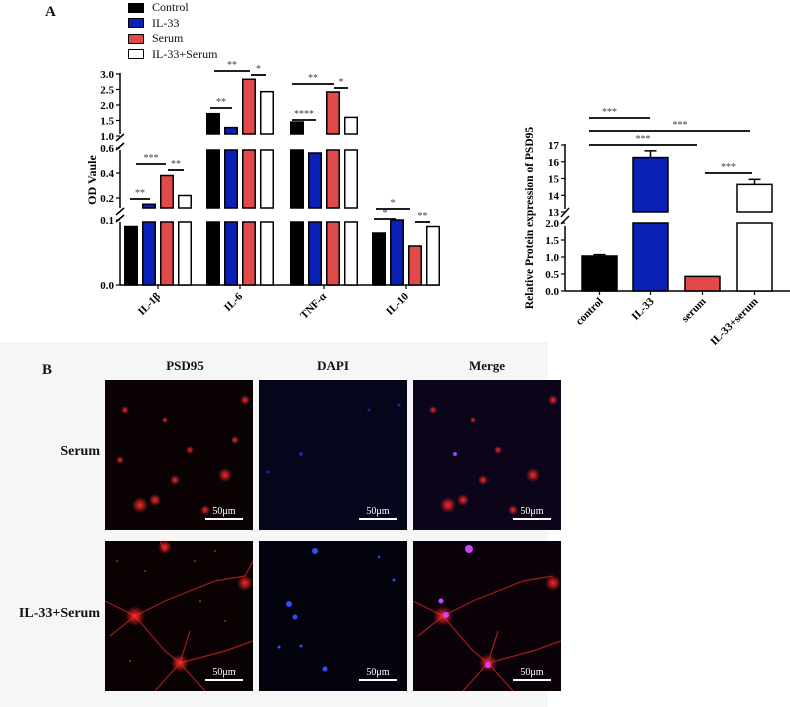 The height and width of the screenshot is (707, 790). Describe the element at coordinates (168, 38) in the screenshot. I see `legend-label: Serum` at that location.